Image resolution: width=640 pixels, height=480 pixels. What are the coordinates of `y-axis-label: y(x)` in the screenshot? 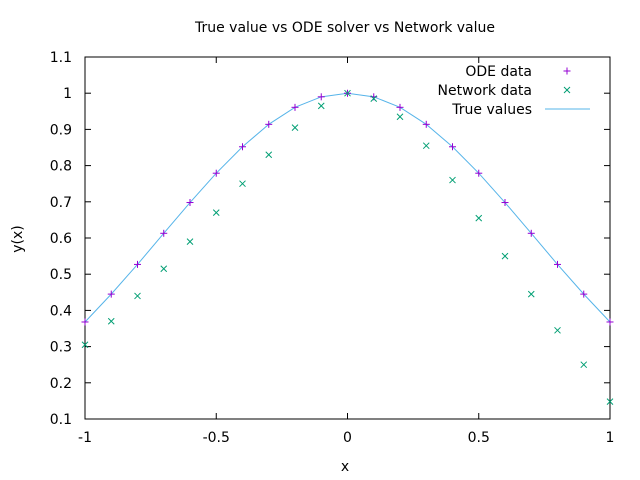 It's located at (18, 239).